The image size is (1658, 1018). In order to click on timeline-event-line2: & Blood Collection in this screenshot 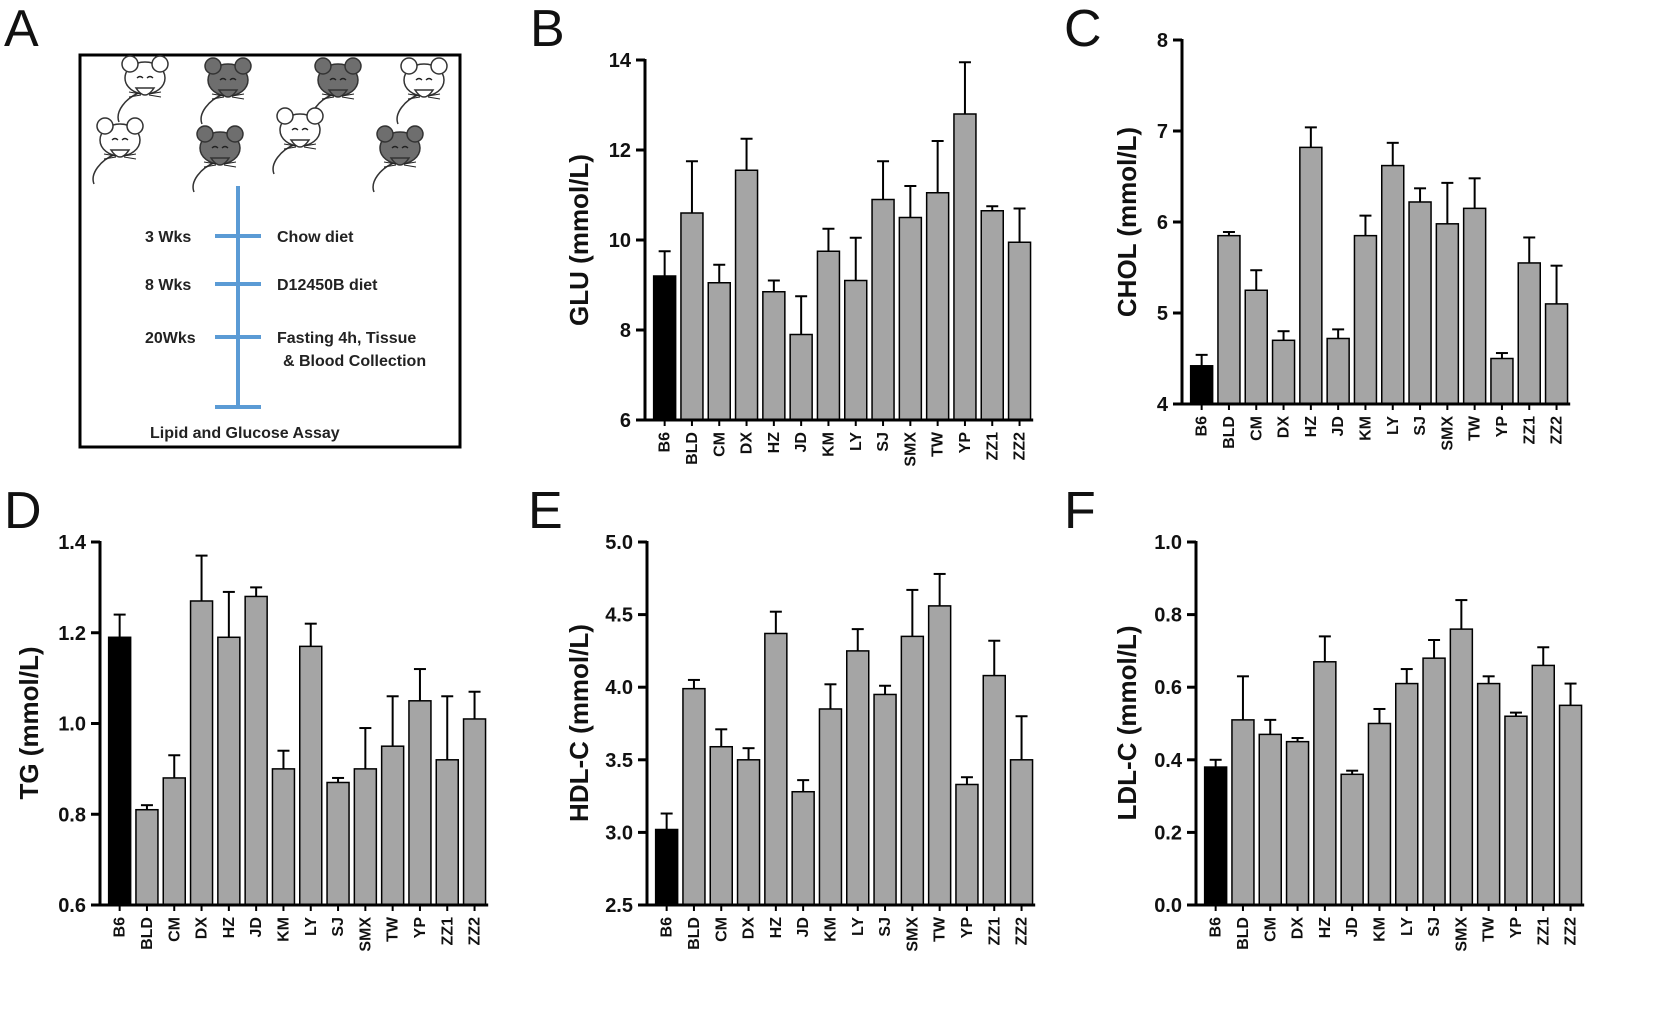, I will do `click(354, 361)`.